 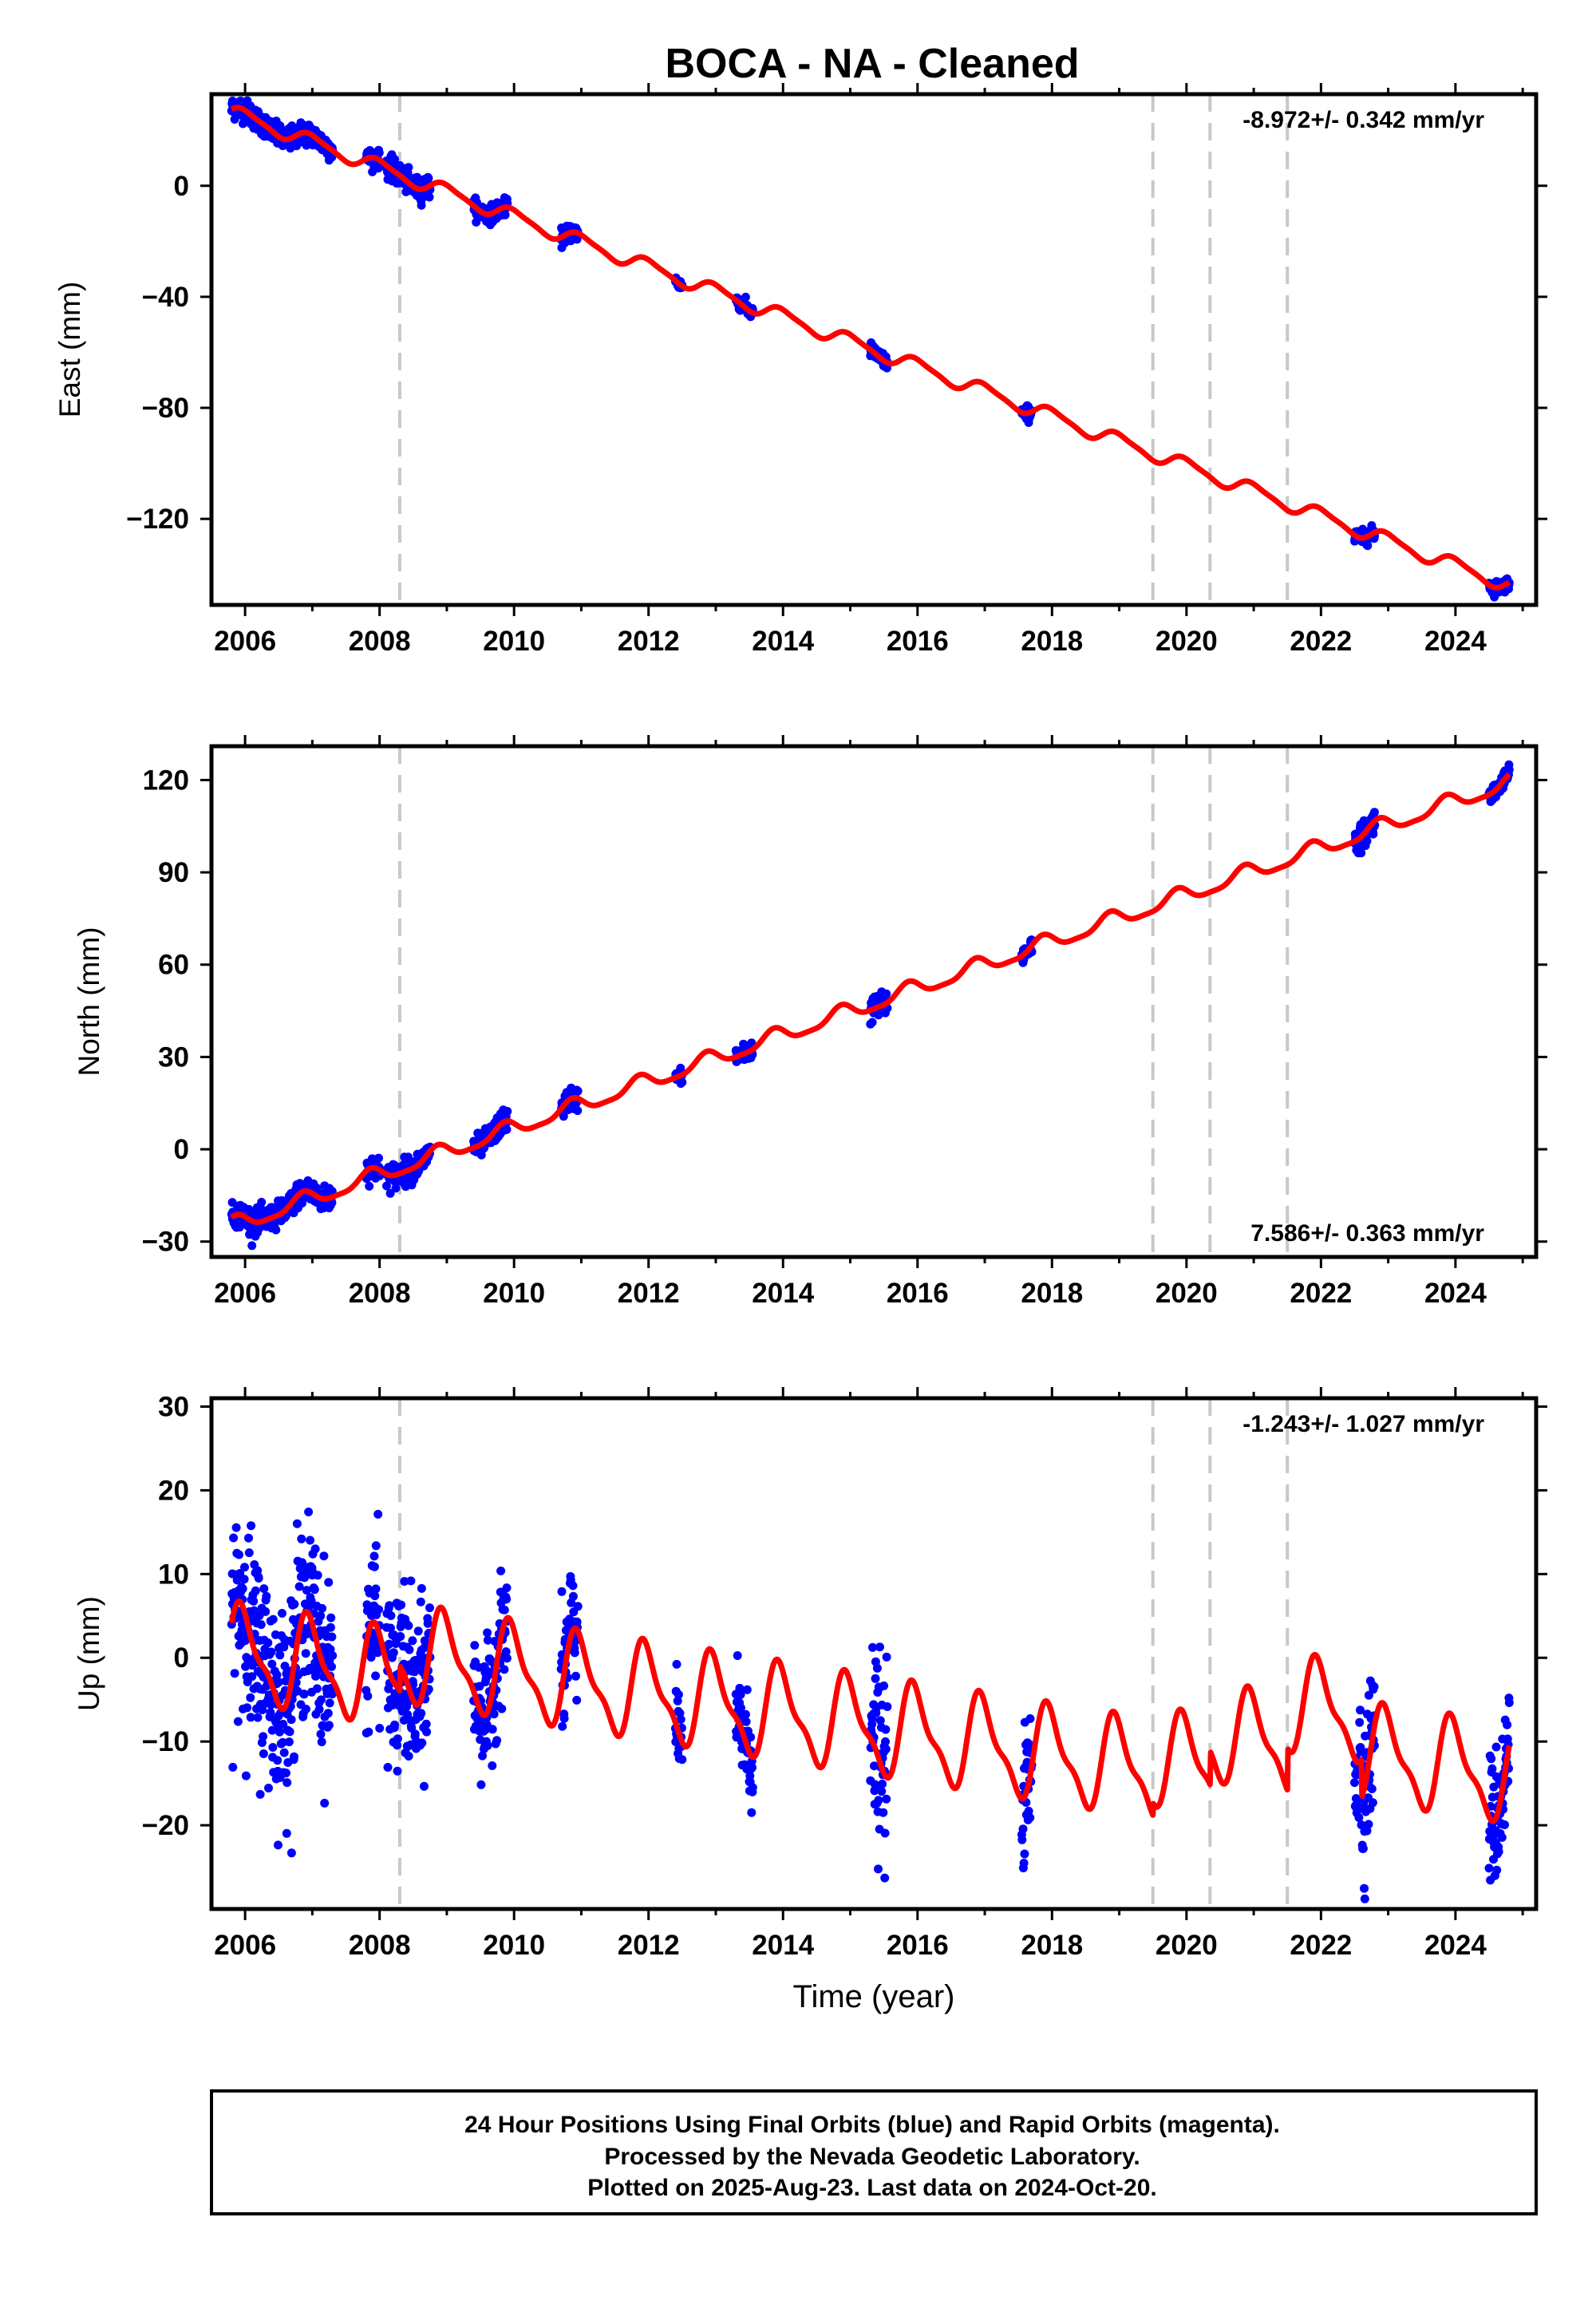 What do you see at coordinates (1455, 641) in the screenshot?
I see `x-tick-label: 2024` at bounding box center [1455, 641].